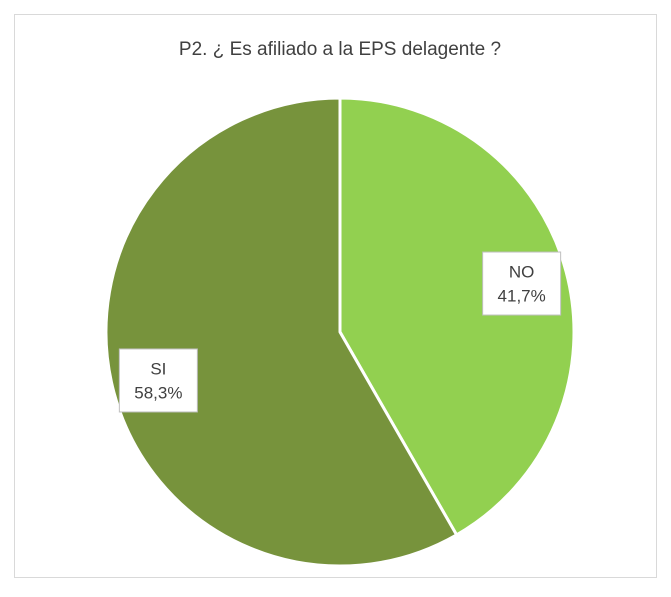 The height and width of the screenshot is (597, 671). I want to click on data-label-text: NO 41,7%, so click(522, 284).